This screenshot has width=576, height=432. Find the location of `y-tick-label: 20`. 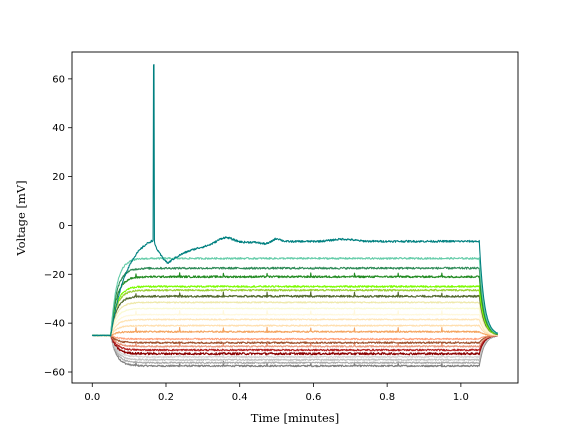

y-tick-label: 20 is located at coordinates (58, 177).